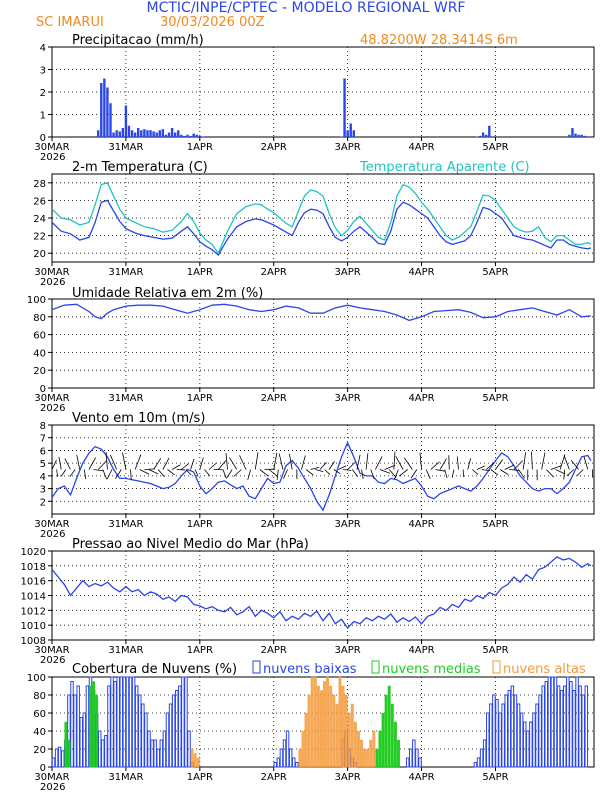 This screenshot has height=796, width=612. What do you see at coordinates (36, 678) in the screenshot?
I see `panel-5-ytick-label: 100` at bounding box center [36, 678].